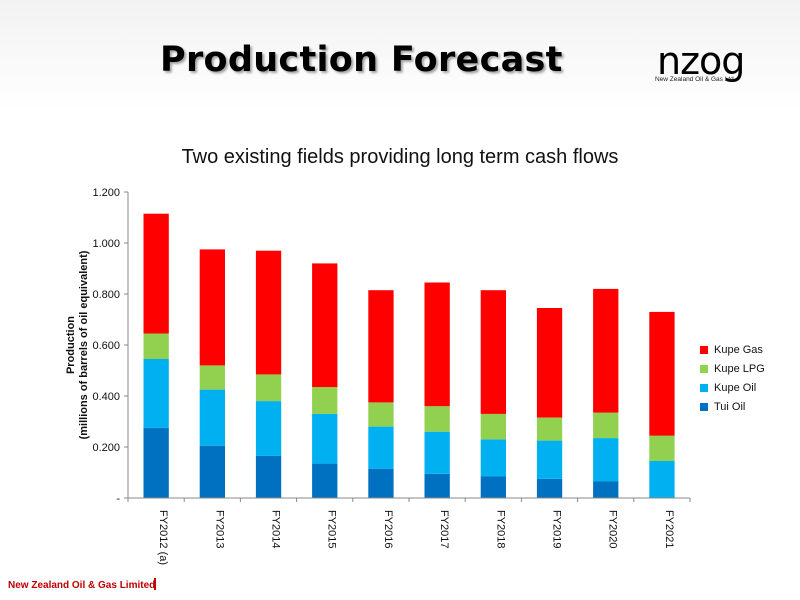  I want to click on bar-kupe-gas-fy2017, so click(437, 344).